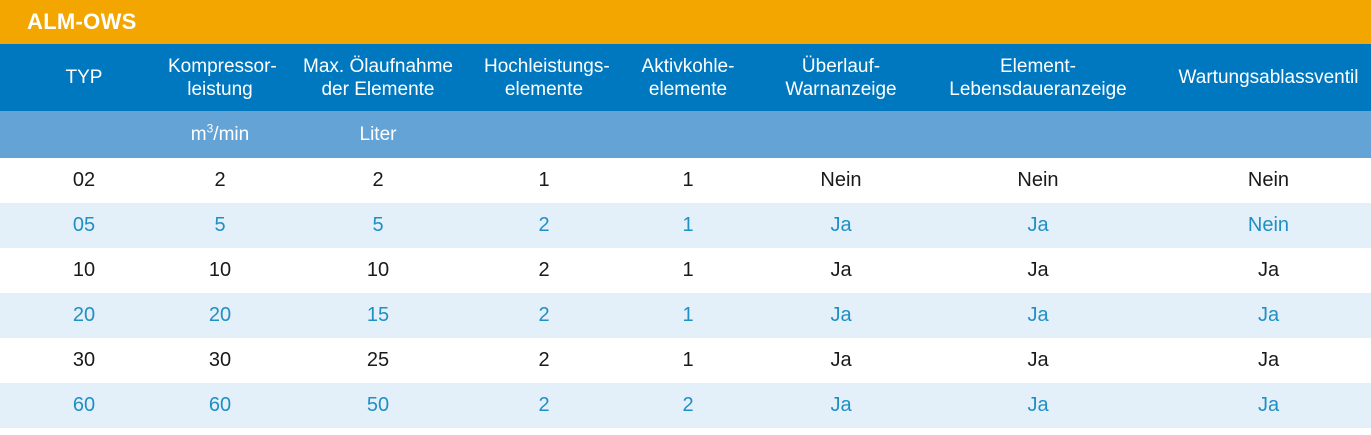  I want to click on cell-typ: 05, so click(84, 225).